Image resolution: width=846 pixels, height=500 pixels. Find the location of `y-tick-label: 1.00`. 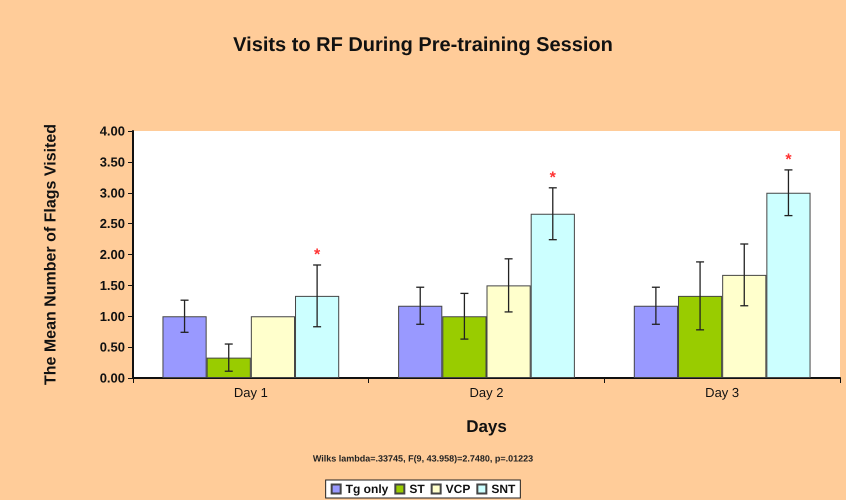

y-tick-label: 1.00 is located at coordinates (112, 316).